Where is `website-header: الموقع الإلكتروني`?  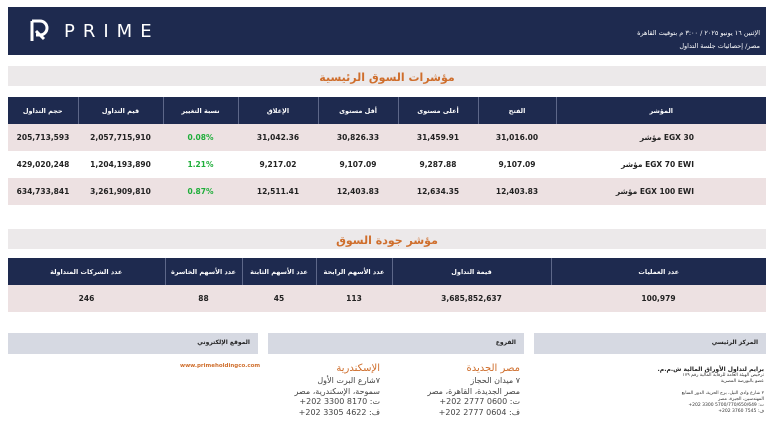 website-header: الموقع الإلكتروني is located at coordinates (133, 343).